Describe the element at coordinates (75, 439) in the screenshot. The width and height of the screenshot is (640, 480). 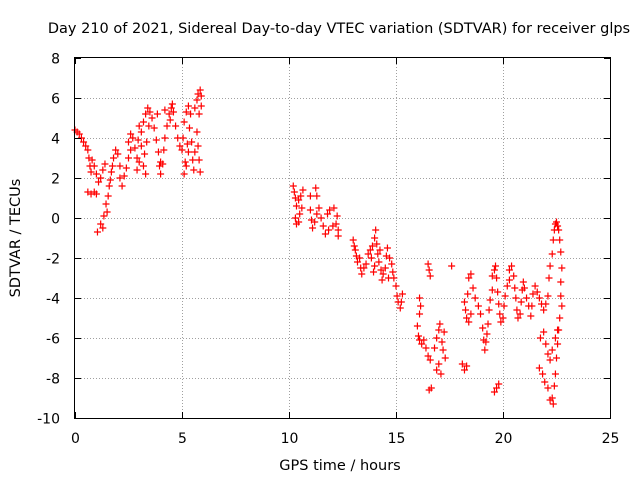
I see `x-tick-label: 0` at that location.